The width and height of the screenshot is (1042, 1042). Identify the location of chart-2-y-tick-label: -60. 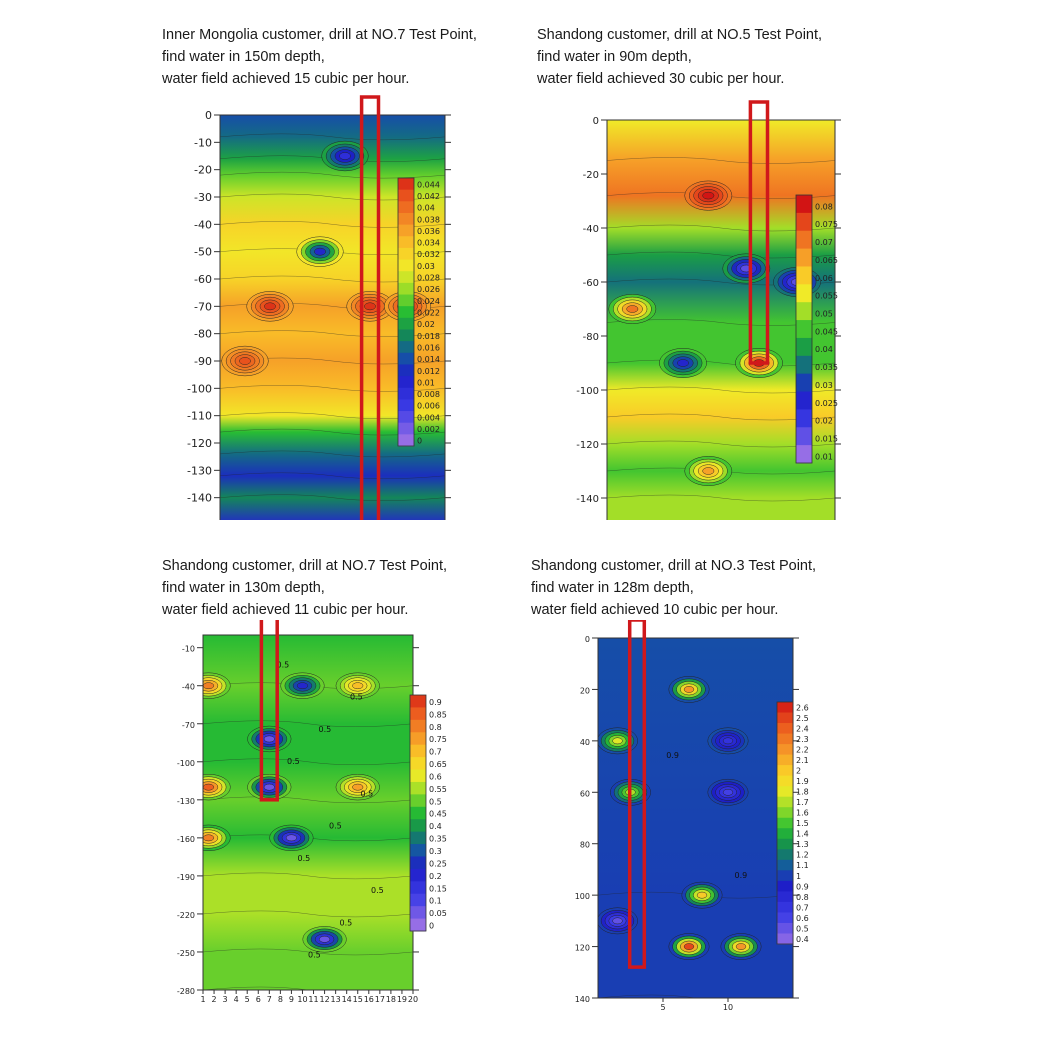
(591, 283).